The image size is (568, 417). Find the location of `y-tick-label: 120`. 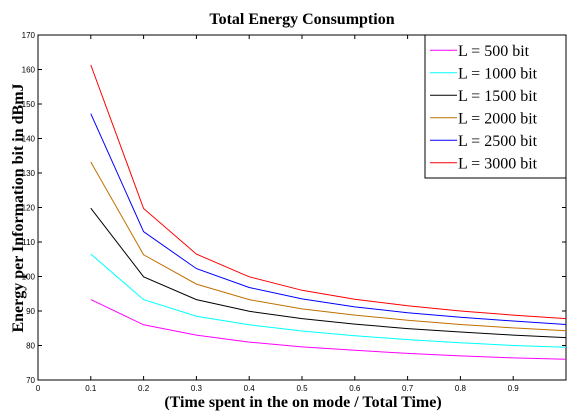

y-tick-label: 120 is located at coordinates (29, 208).